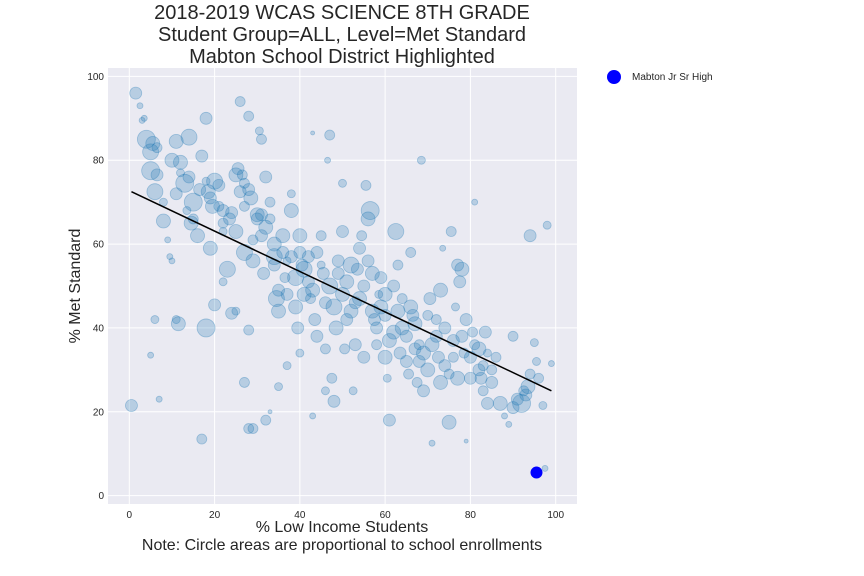 Image resolution: width=864 pixels, height=576 pixels. What do you see at coordinates (130, 515) in the screenshot?
I see `x-tick-label: 0` at bounding box center [130, 515].